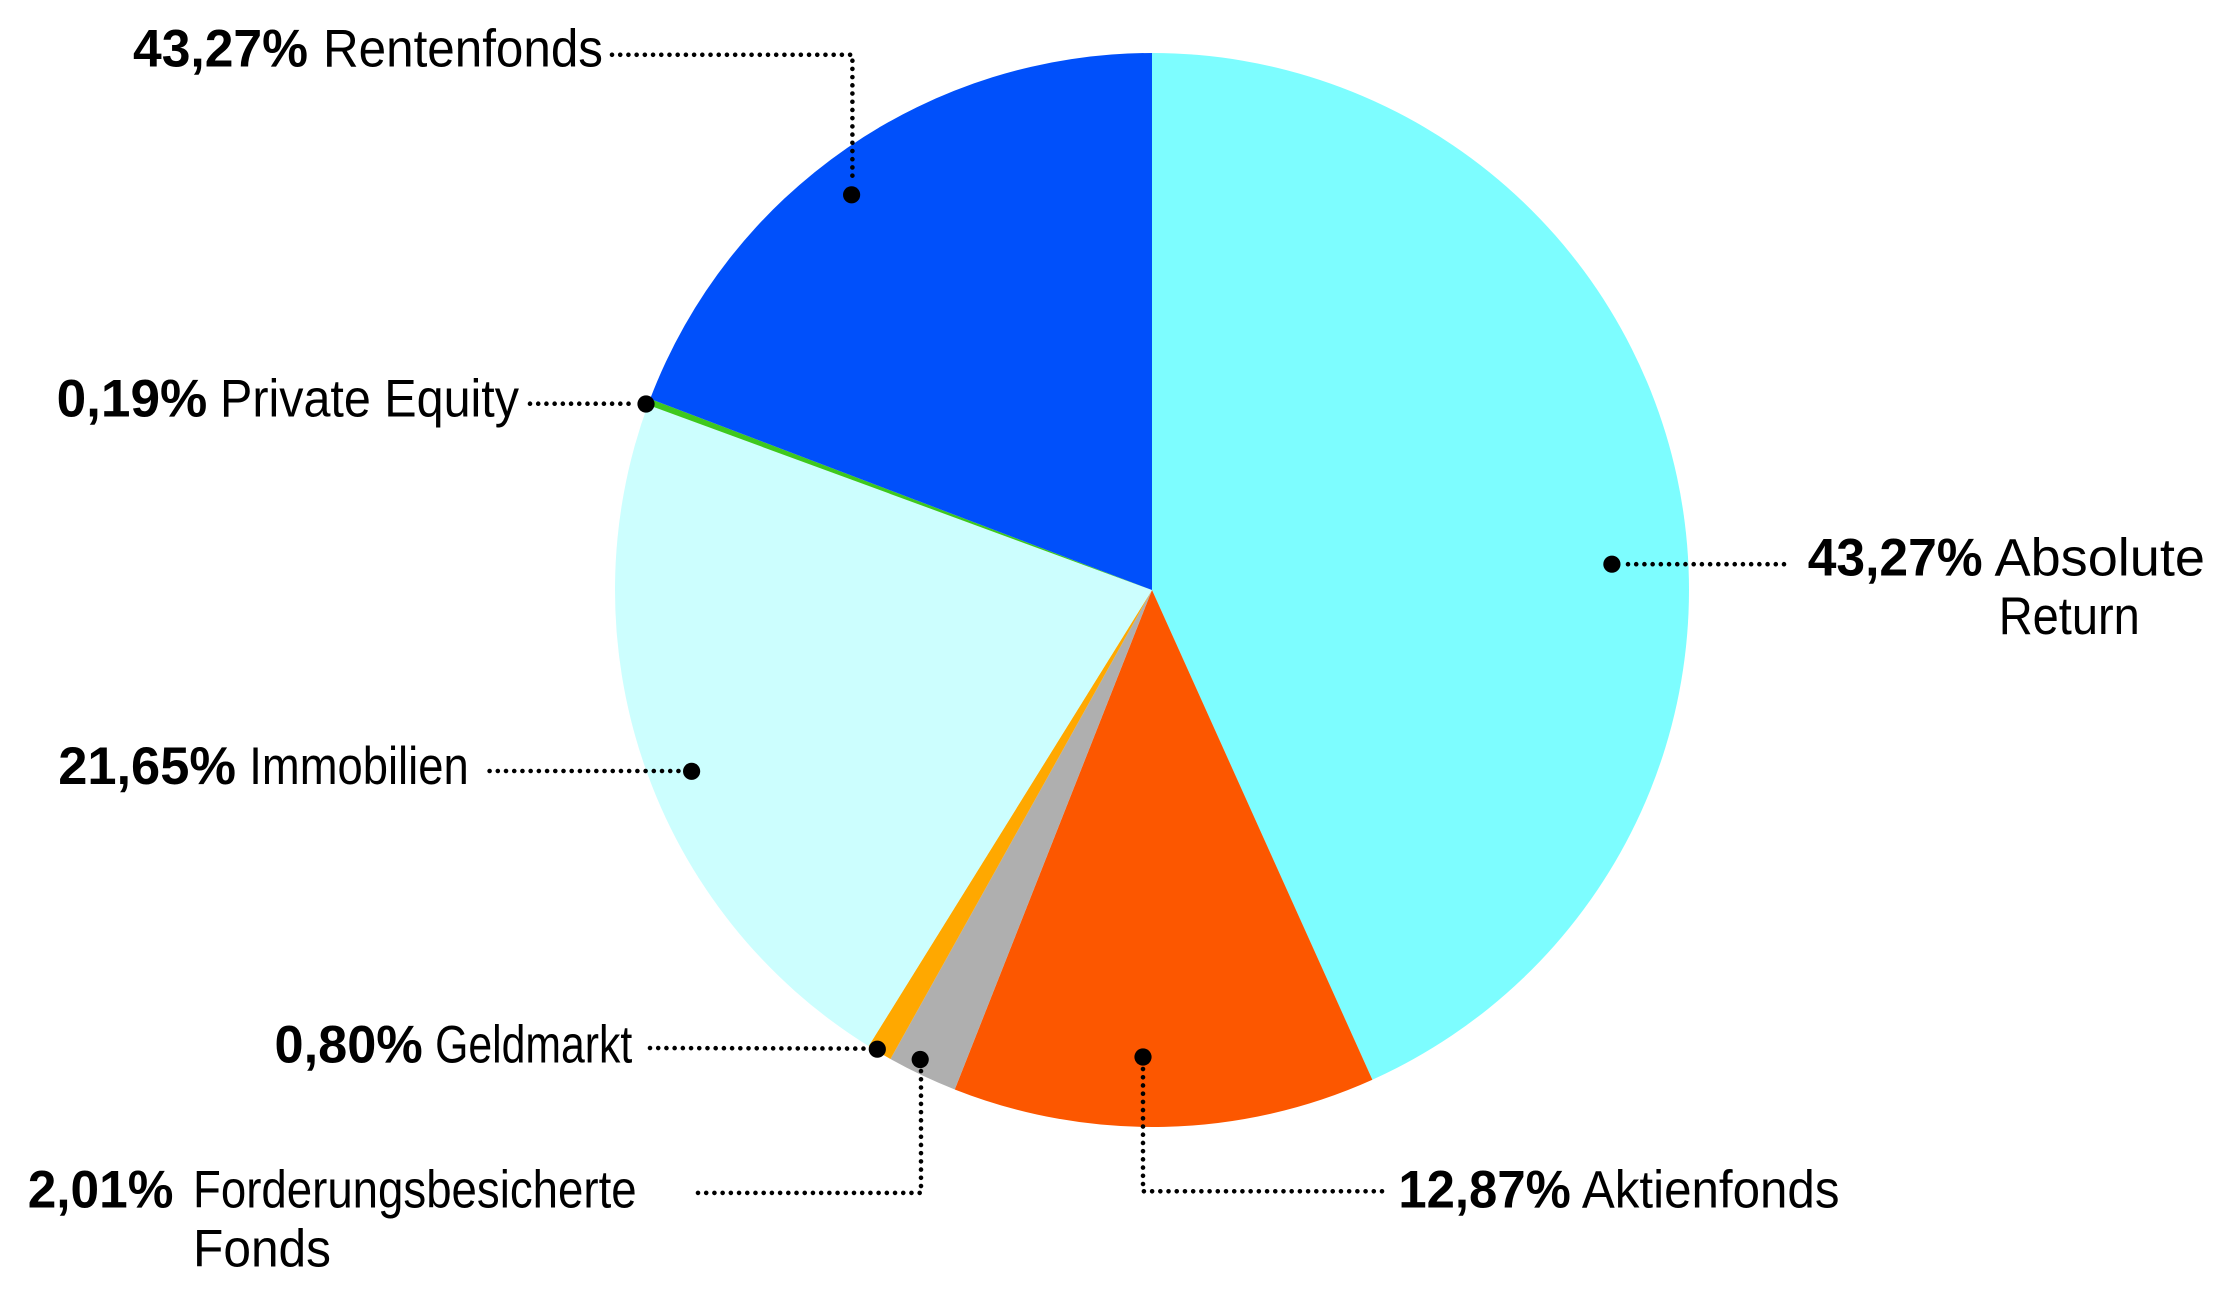 Image resolution: width=2213 pixels, height=1292 pixels. Describe the element at coordinates (2069, 616) in the screenshot. I see `svg-text: Return` at that location.